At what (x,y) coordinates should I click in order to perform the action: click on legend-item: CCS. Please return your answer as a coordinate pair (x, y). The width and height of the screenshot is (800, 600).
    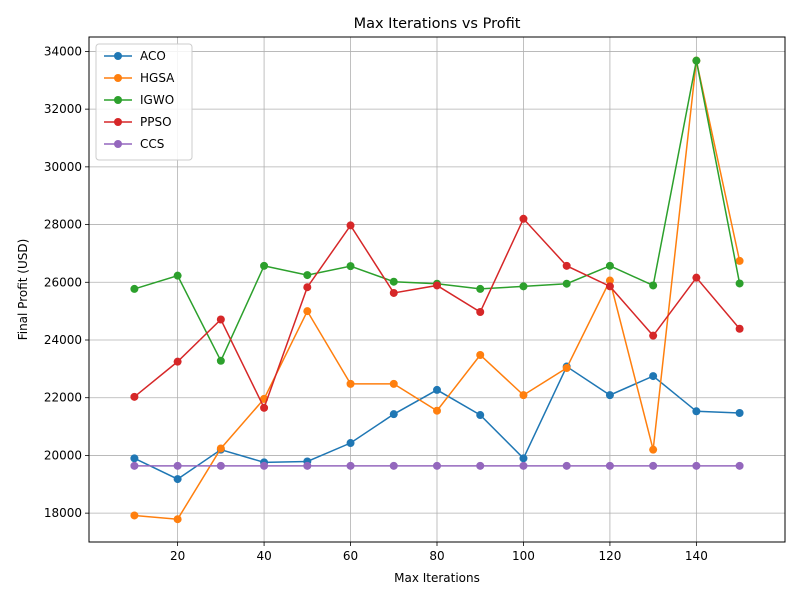
    Looking at the image, I should click on (134, 144).